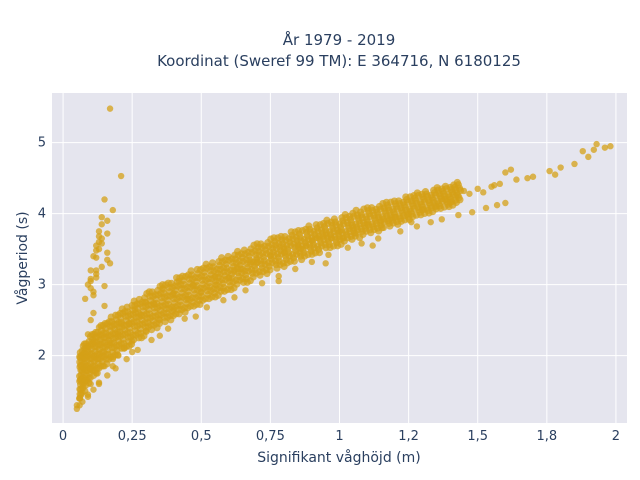 The width and height of the screenshot is (640, 480). What do you see at coordinates (339, 436) in the screenshot?
I see `x-axis-ticks: 0 0,25 0,5 0,75 1 1,2 1,5 1,8 2` at bounding box center [339, 436].